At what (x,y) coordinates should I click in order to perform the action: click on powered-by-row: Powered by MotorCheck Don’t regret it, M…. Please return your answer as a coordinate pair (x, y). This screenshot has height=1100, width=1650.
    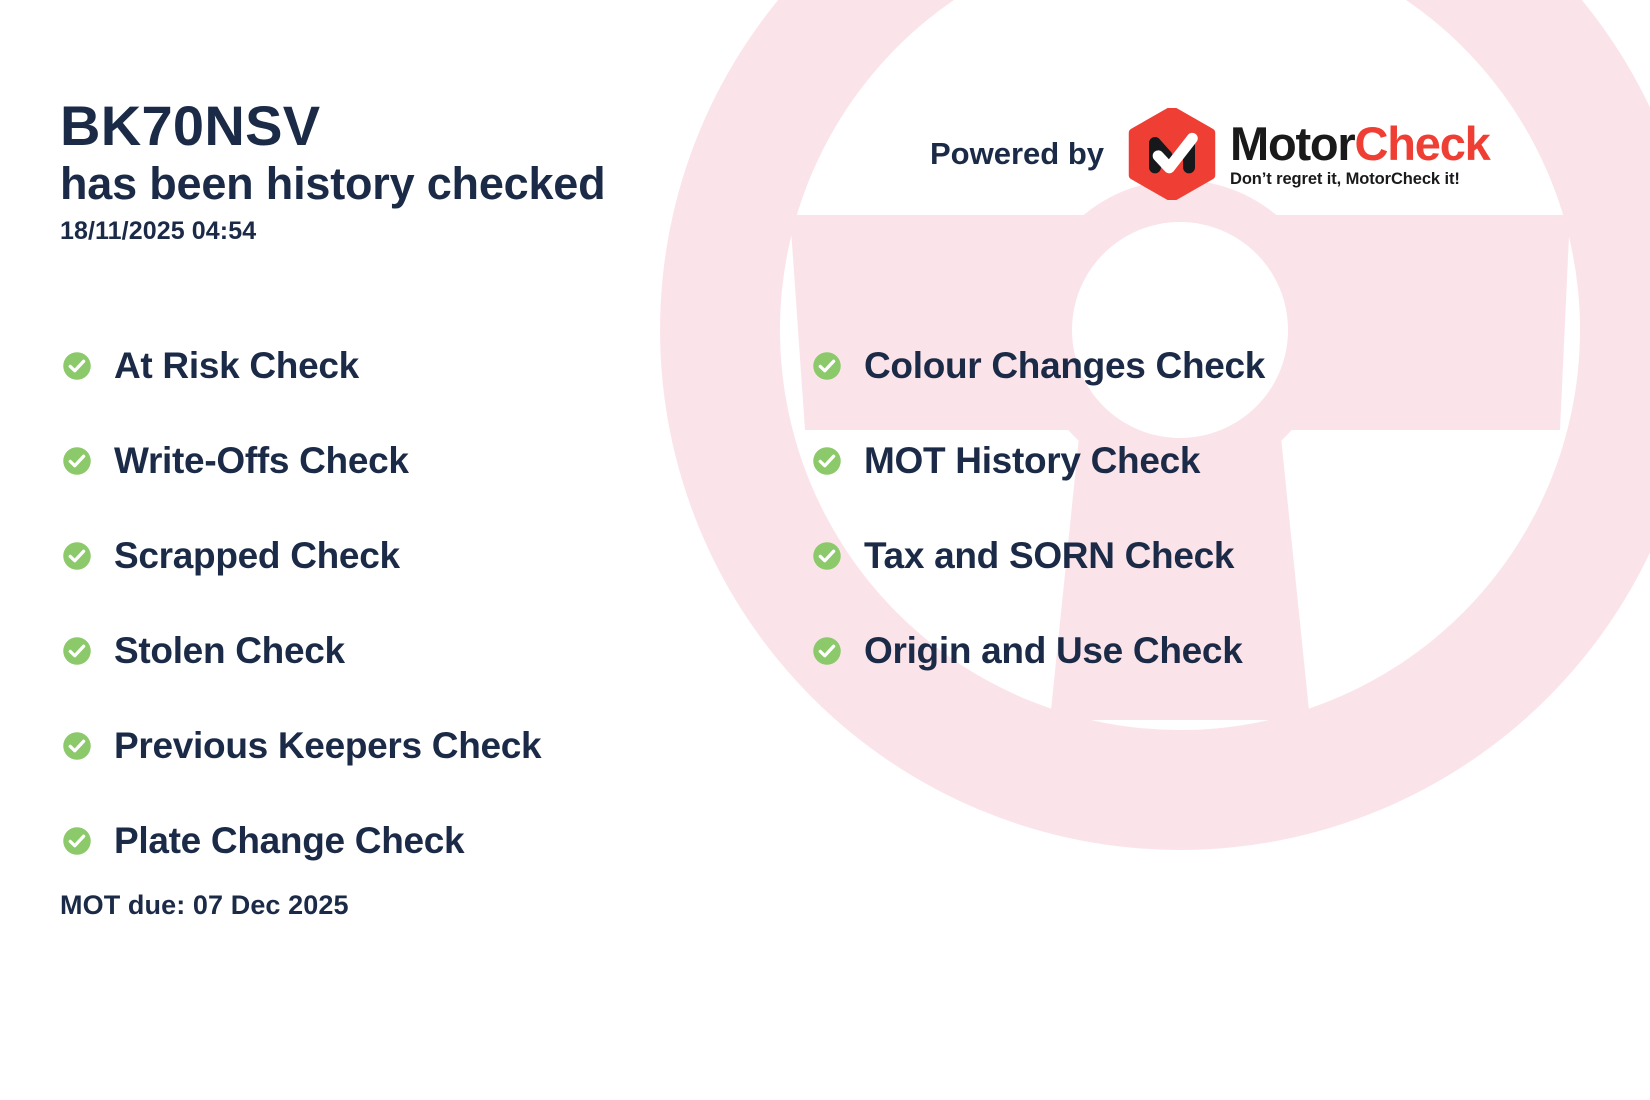
    Looking at the image, I should click on (1210, 154).